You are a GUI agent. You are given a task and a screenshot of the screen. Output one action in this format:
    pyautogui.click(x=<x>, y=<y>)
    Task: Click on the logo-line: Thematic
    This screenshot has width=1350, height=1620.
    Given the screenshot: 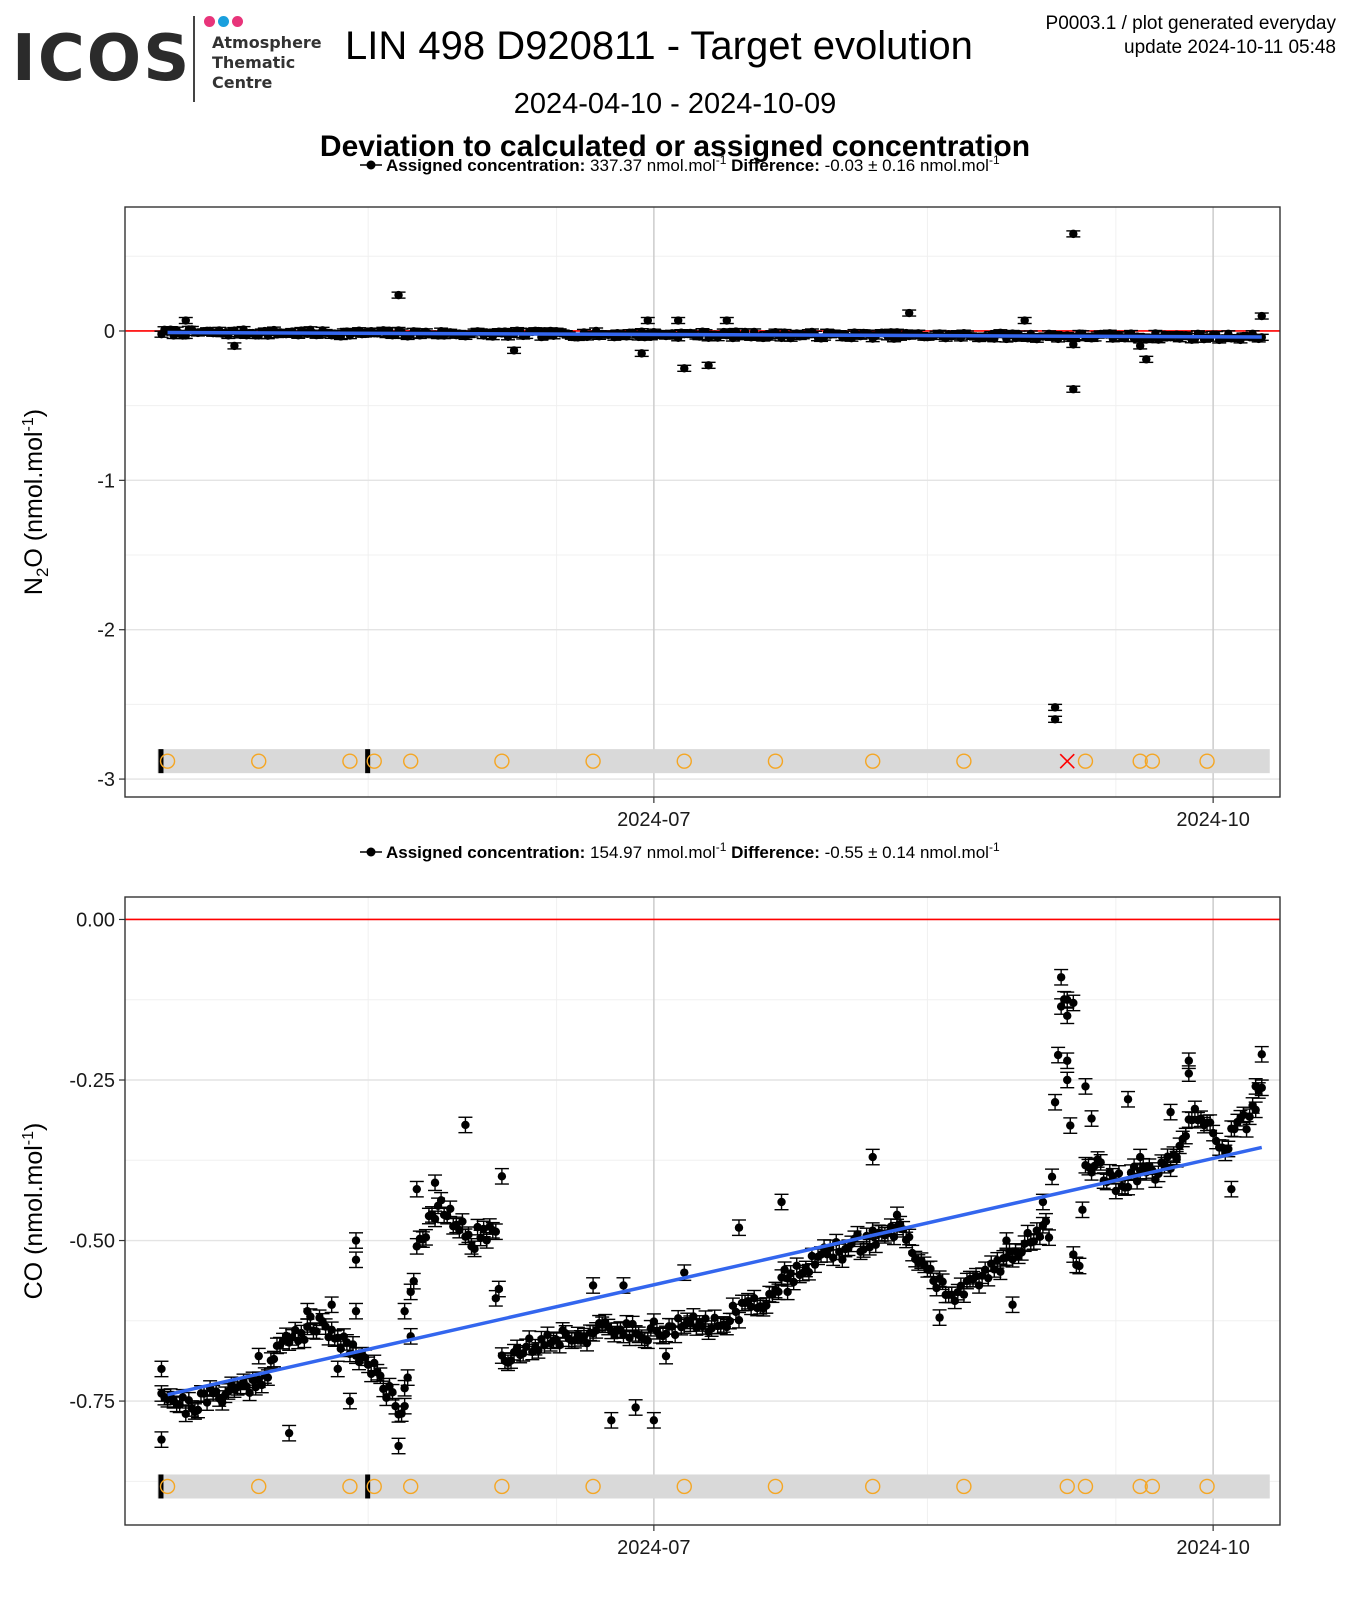 What is the action you would take?
    pyautogui.click(x=254, y=62)
    